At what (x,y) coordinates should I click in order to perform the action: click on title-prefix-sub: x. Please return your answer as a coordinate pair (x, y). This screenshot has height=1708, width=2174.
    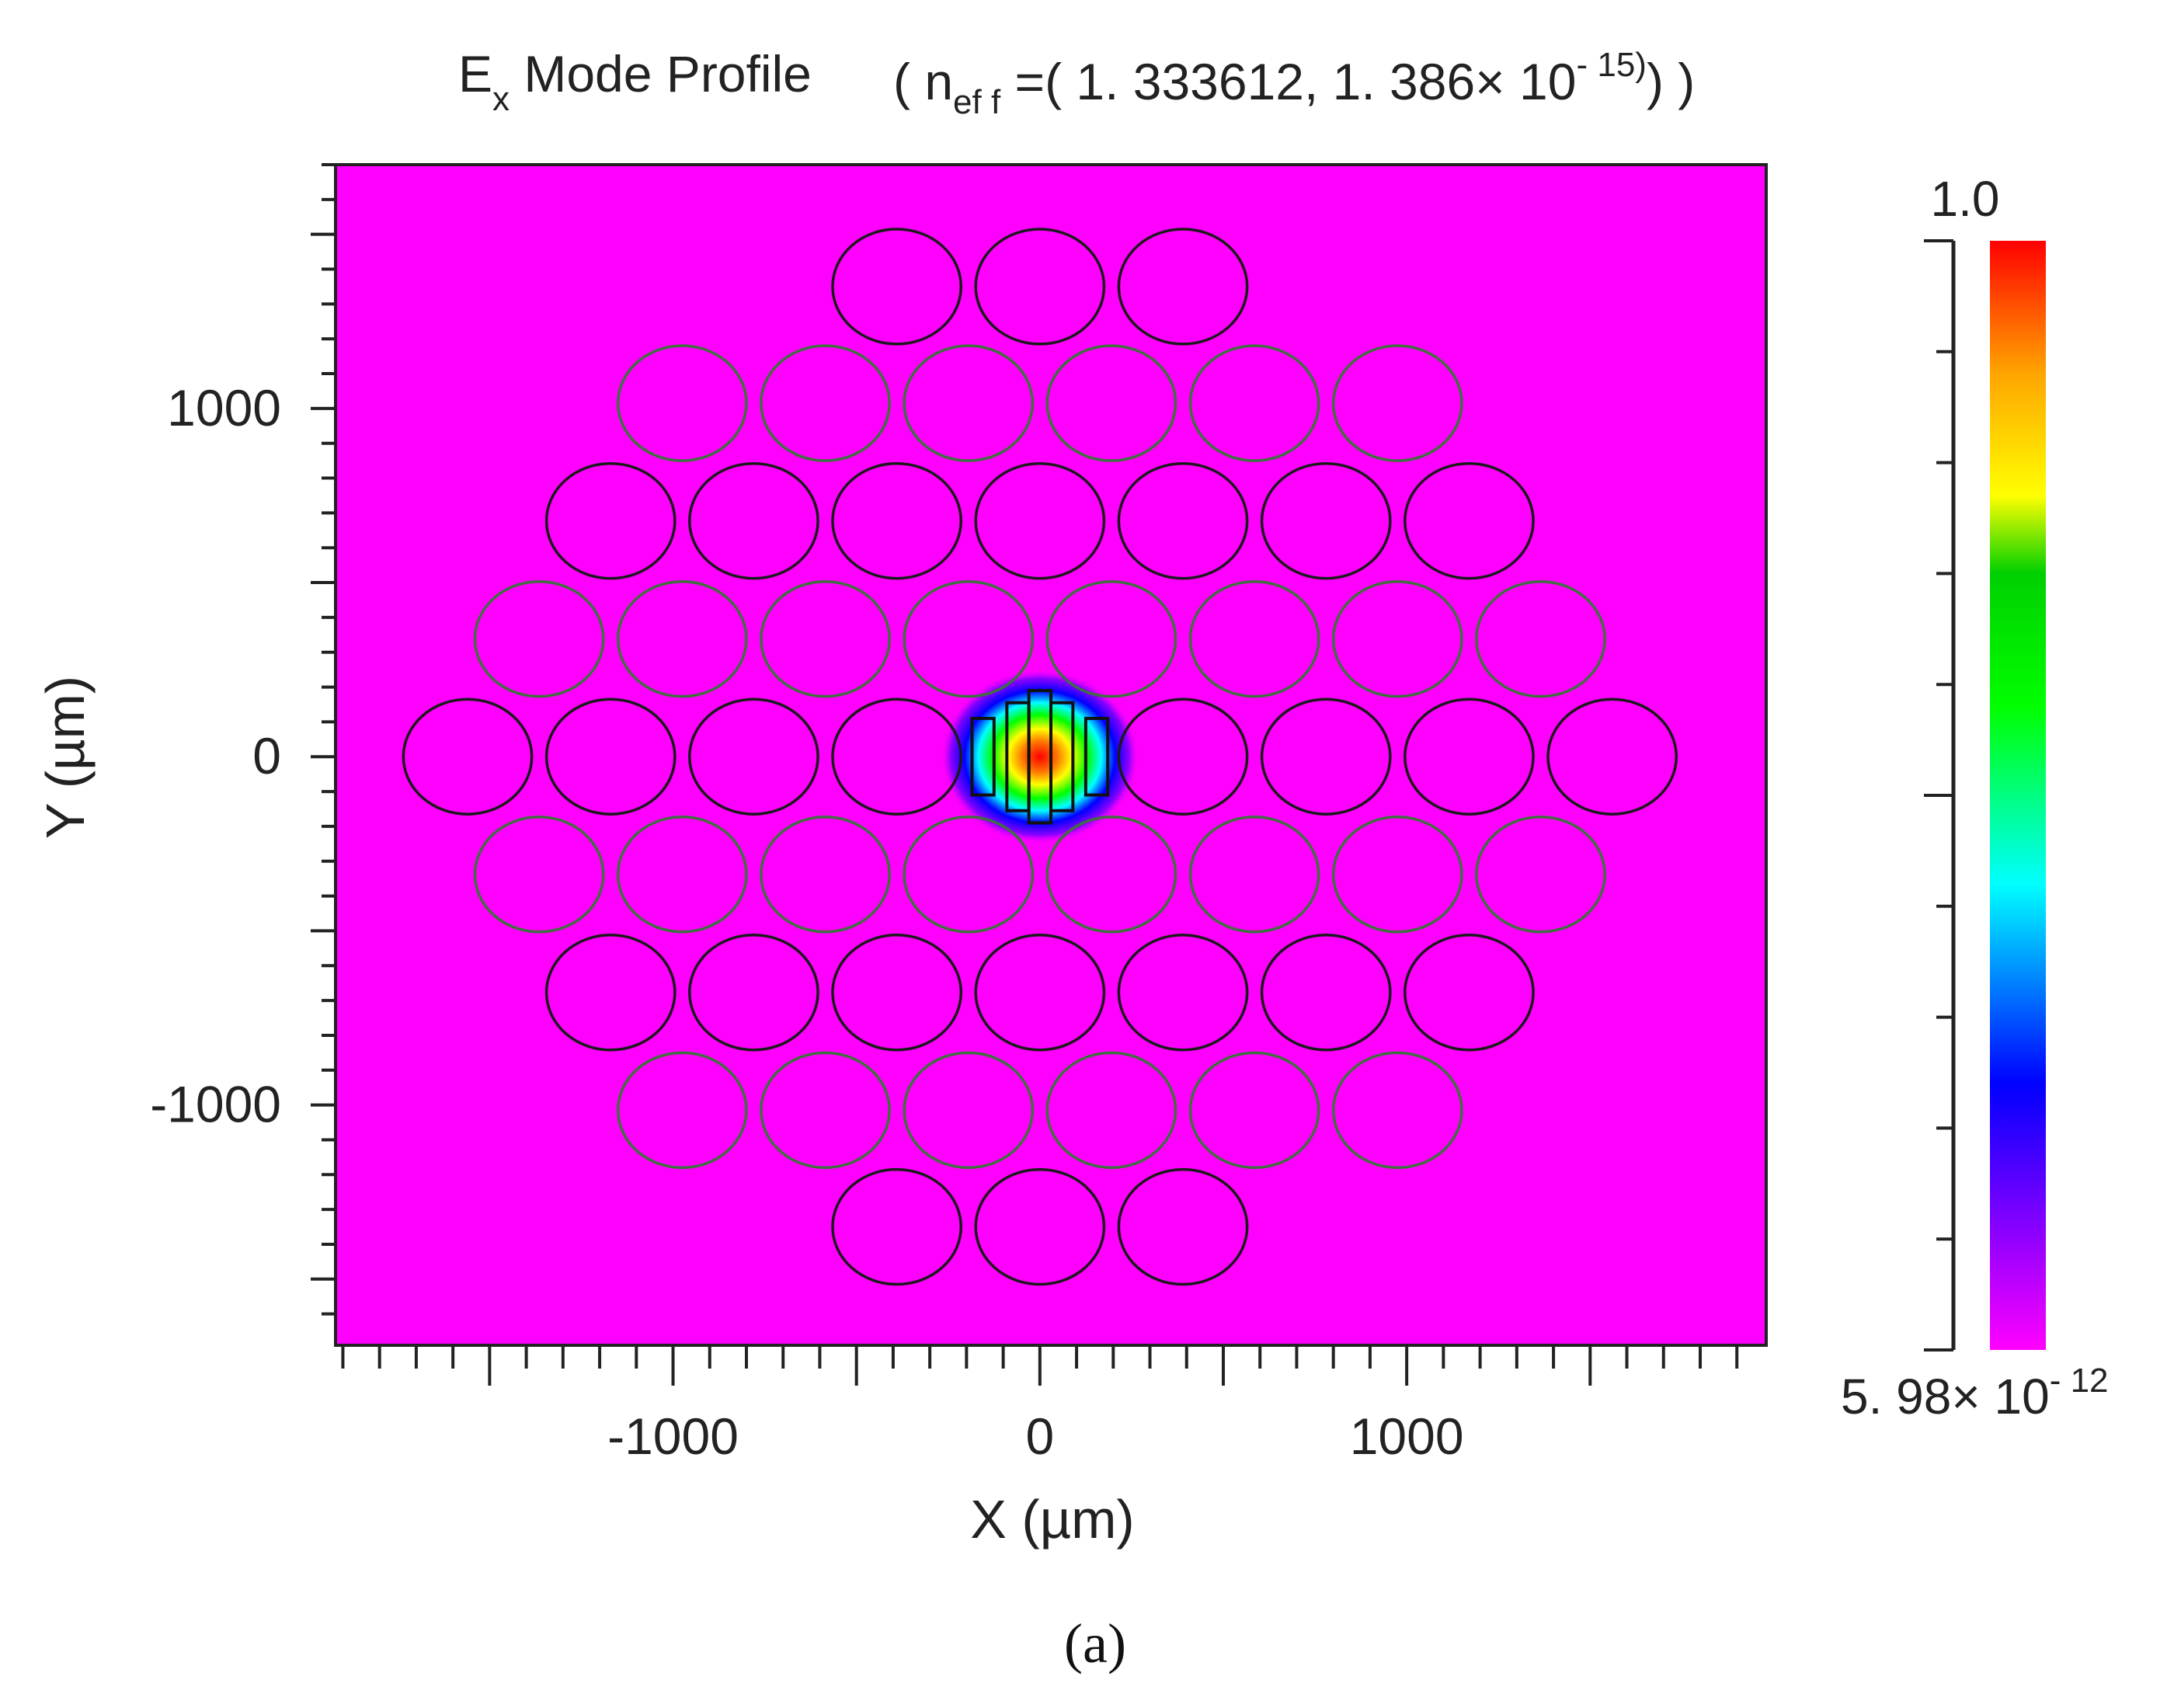
    Looking at the image, I should click on (501, 99).